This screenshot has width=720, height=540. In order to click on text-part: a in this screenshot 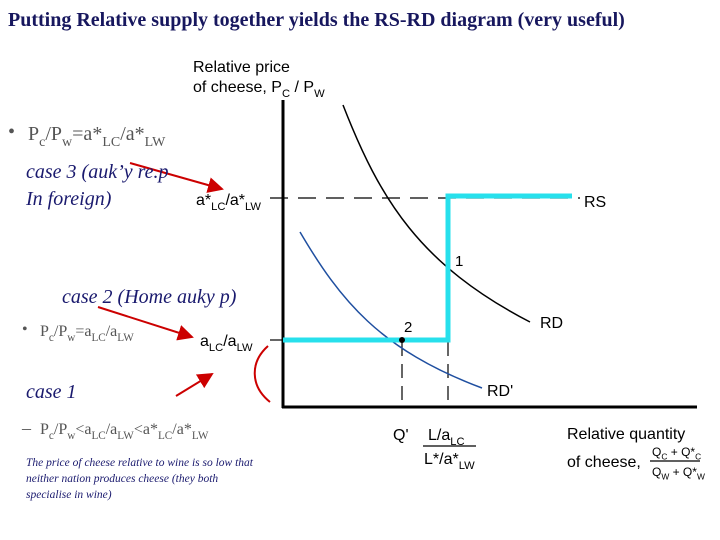, I will do `click(204, 341)`.